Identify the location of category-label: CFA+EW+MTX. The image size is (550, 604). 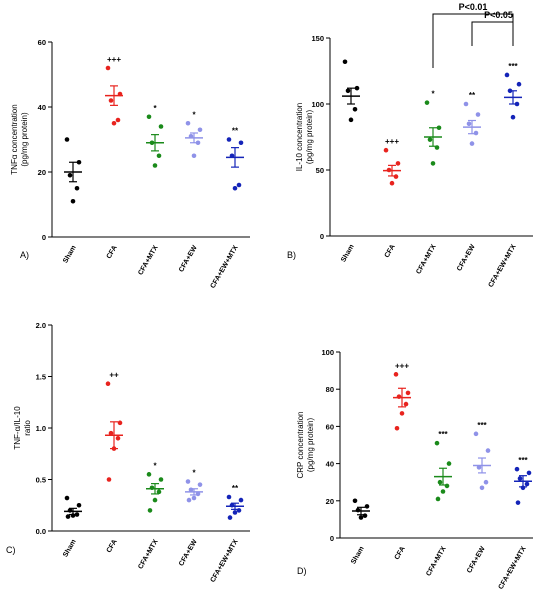
(225, 561).